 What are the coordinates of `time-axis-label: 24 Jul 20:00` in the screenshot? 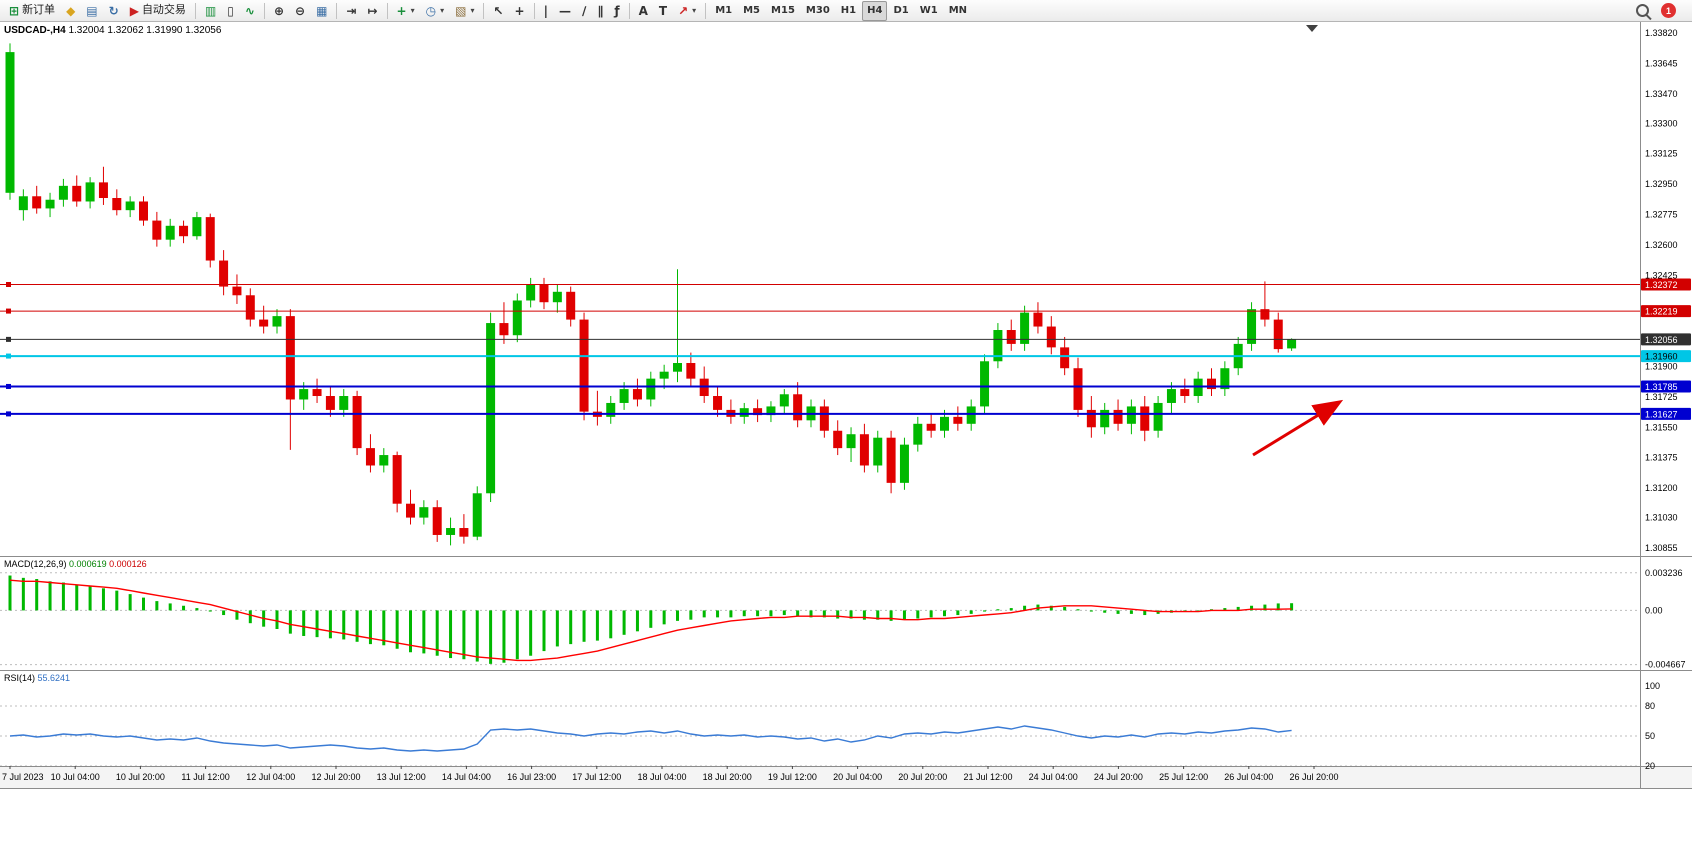 It's located at (1118, 777).